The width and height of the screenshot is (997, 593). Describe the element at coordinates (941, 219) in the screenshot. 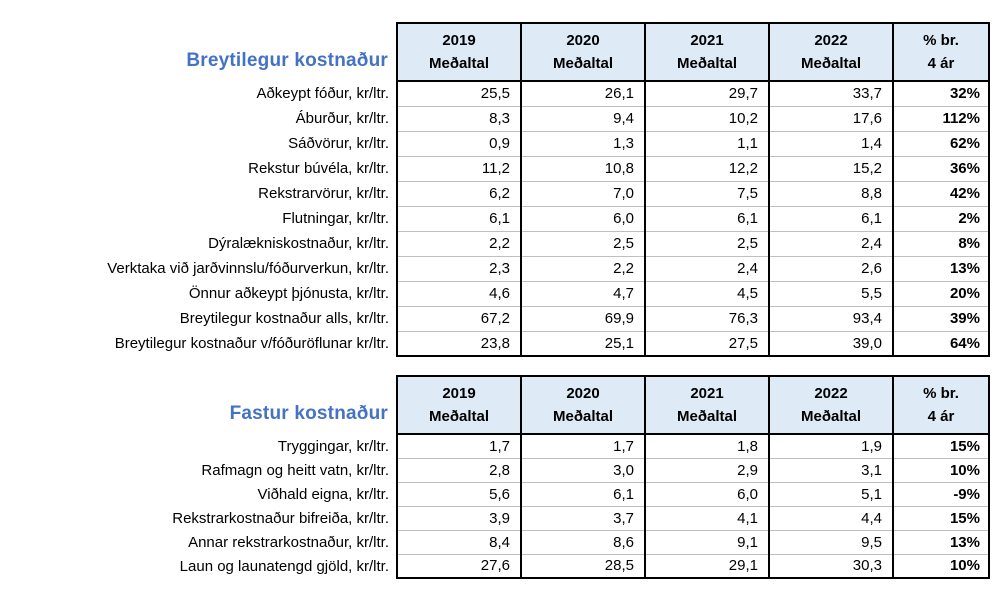

I see `pct-change-cell: 2%` at that location.